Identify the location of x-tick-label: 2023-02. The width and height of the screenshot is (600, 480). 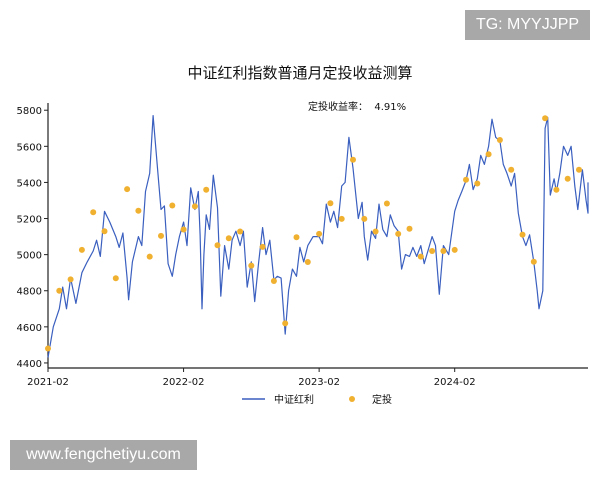
(319, 382).